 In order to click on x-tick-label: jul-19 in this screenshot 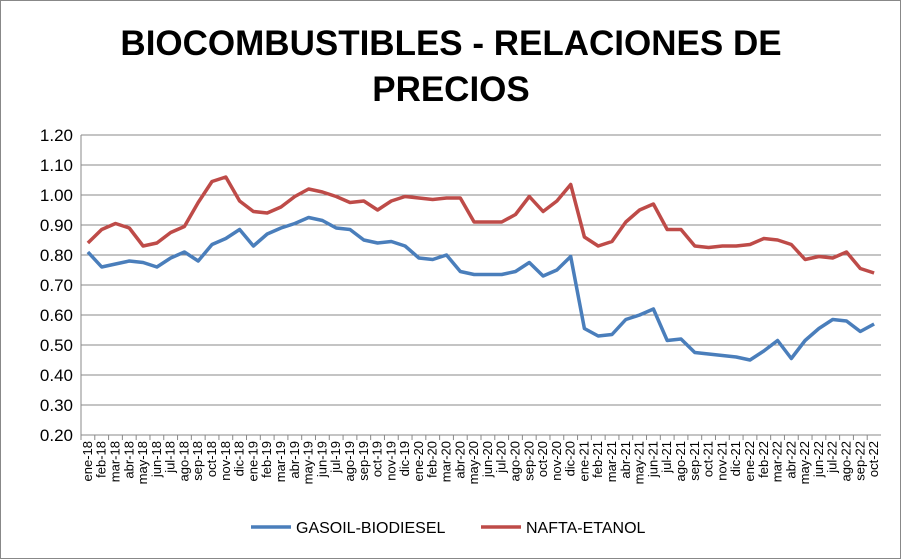, I will do `click(335, 457)`.